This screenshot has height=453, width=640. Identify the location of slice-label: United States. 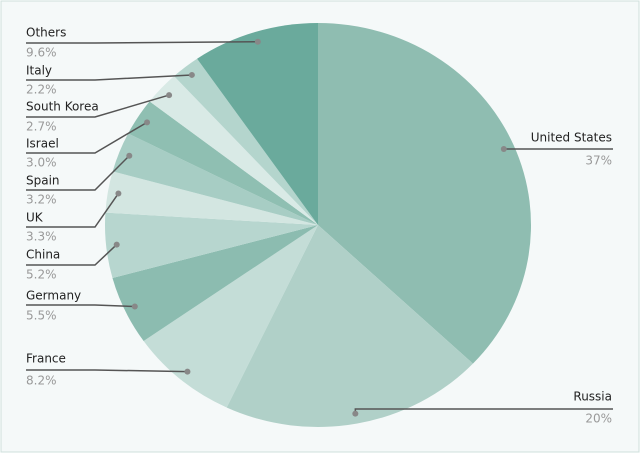
(571, 138).